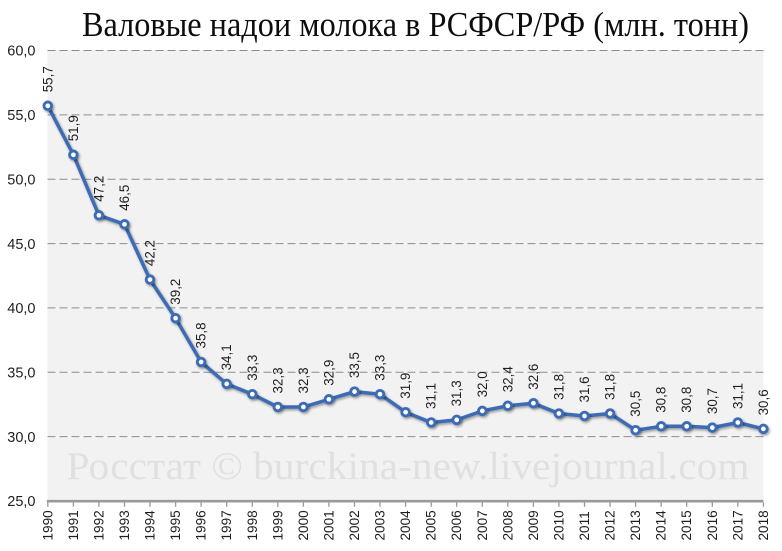 This screenshot has height=551, width=782. What do you see at coordinates (226, 525) in the screenshot?
I see `svg-text: 1997` at bounding box center [226, 525].